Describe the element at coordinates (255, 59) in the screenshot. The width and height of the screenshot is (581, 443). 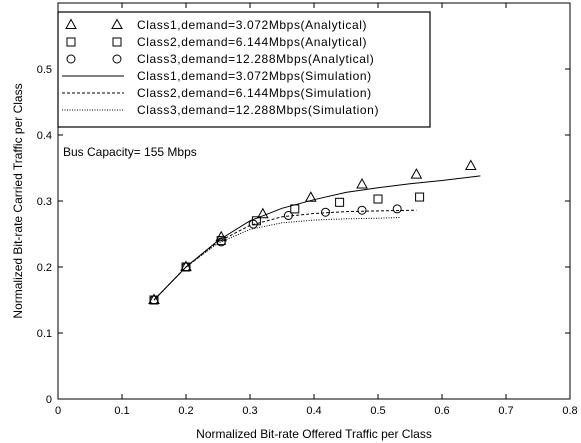
I see `legend-label: Class3,demand=12.288Mbps(Analytical)` at that location.